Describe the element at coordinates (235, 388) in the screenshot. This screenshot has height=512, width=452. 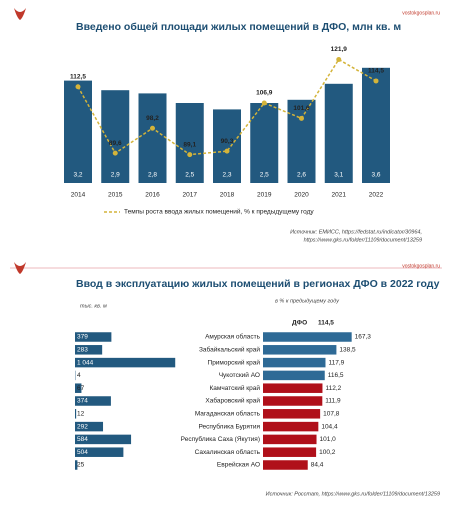
I see `category-label: Камчатский край` at that location.